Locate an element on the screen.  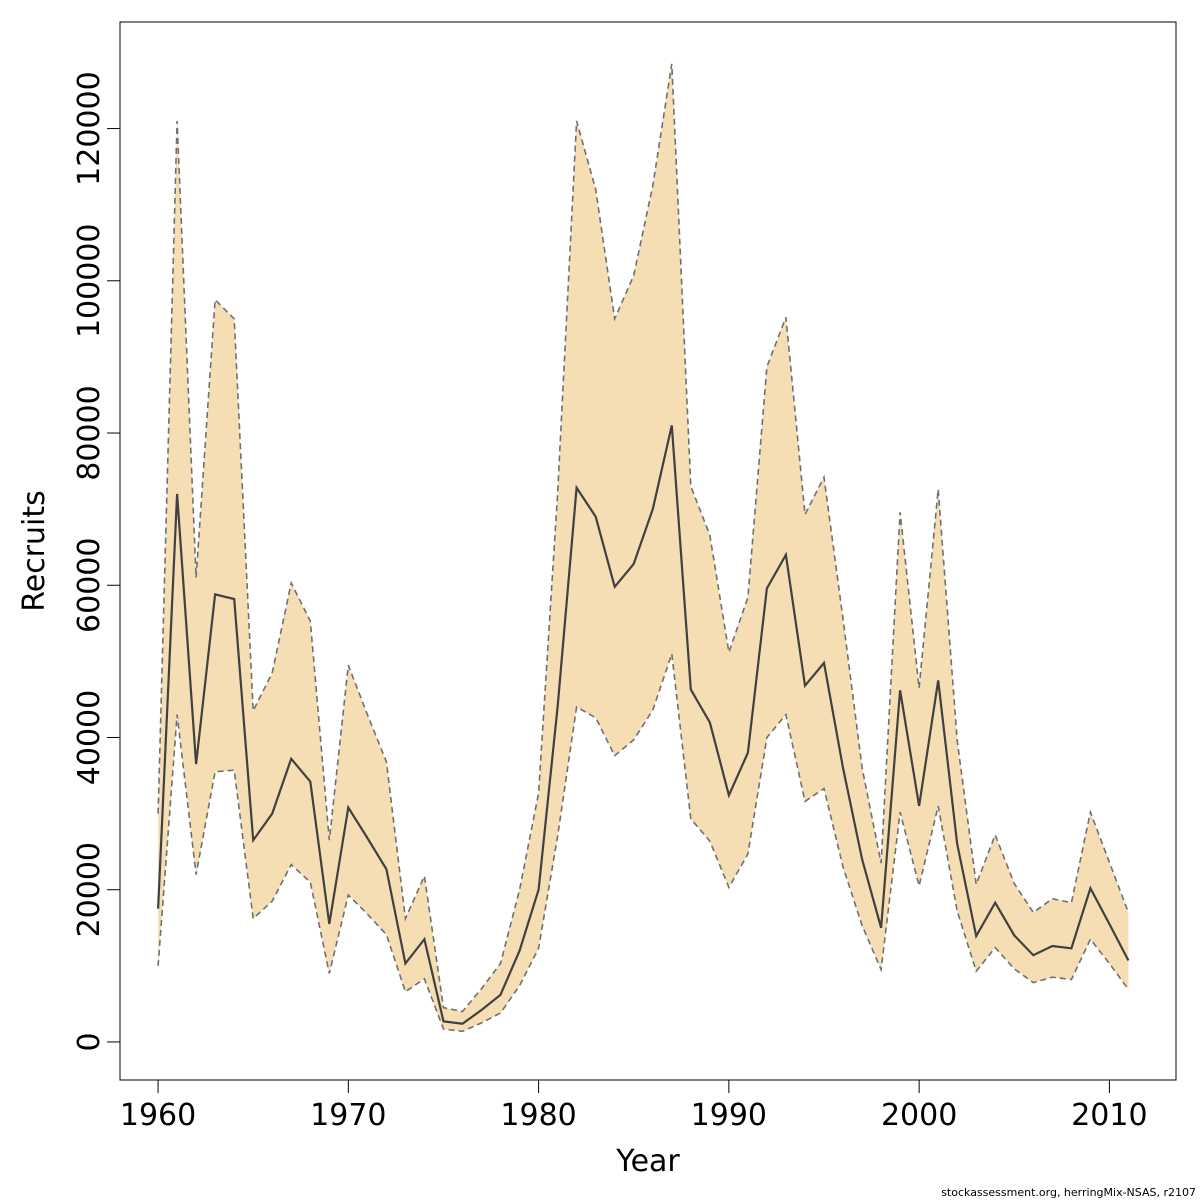
x-tick-label: 1980 is located at coordinates (538, 1115).